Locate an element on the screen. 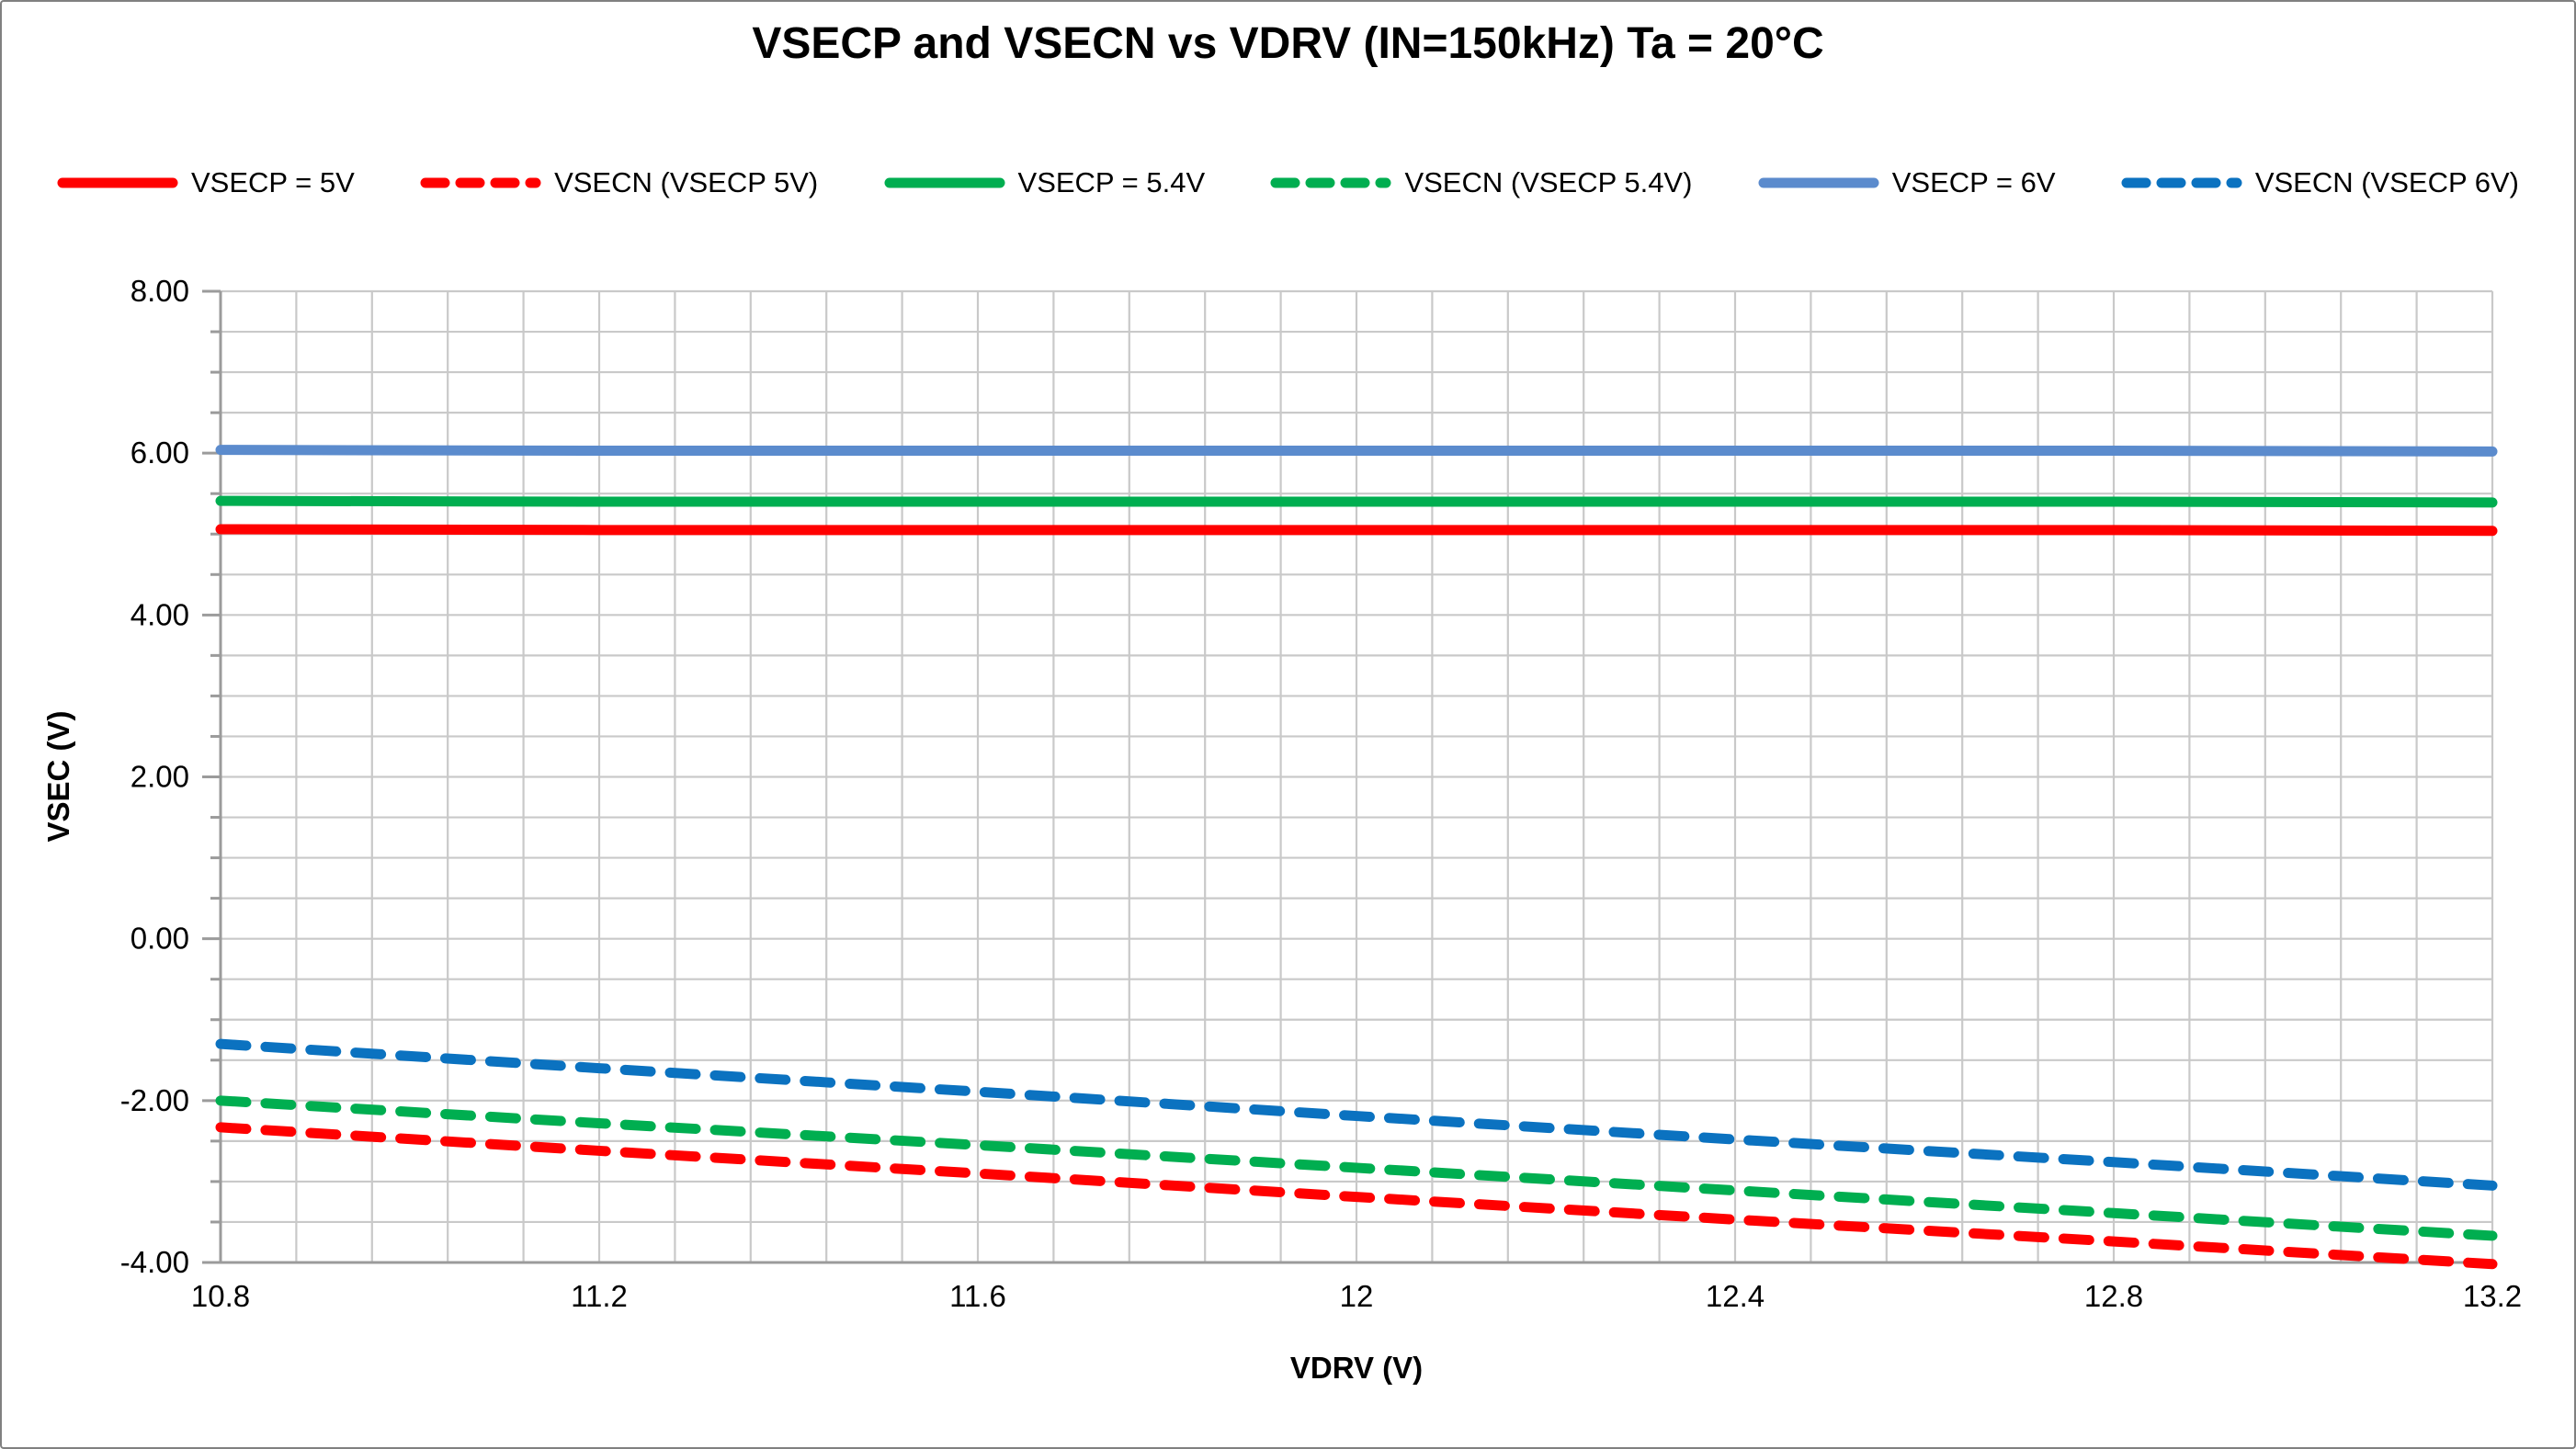 The width and height of the screenshot is (2576, 1449). x-tick-label: 11.2 is located at coordinates (599, 1296).